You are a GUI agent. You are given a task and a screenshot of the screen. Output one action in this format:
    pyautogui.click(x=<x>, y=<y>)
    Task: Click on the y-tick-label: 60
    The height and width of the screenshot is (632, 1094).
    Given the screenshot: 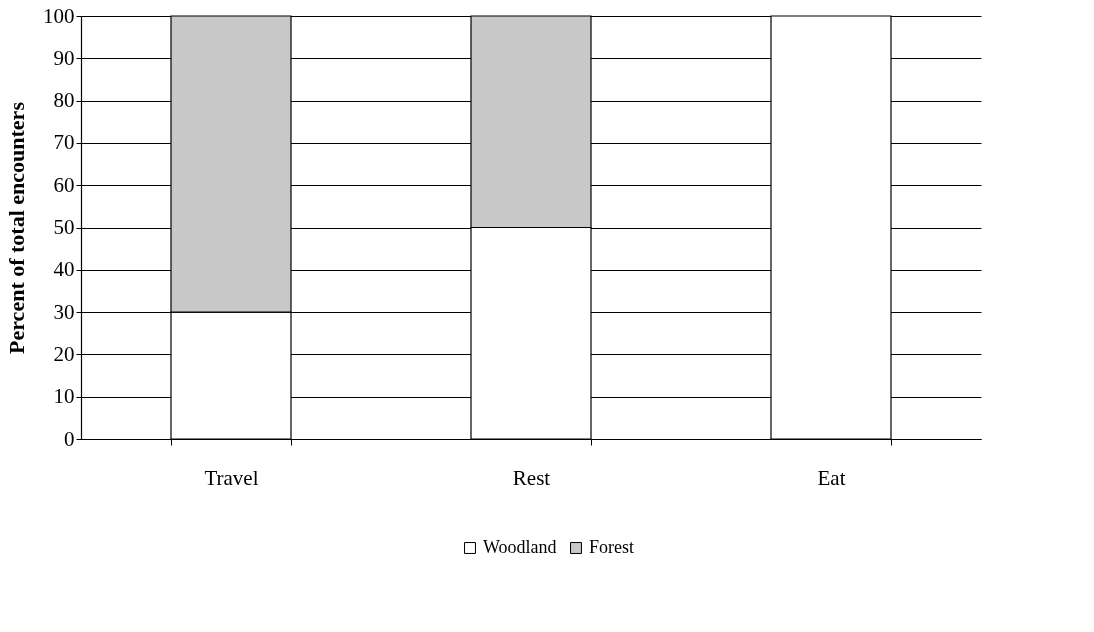 What is the action you would take?
    pyautogui.click(x=64, y=184)
    